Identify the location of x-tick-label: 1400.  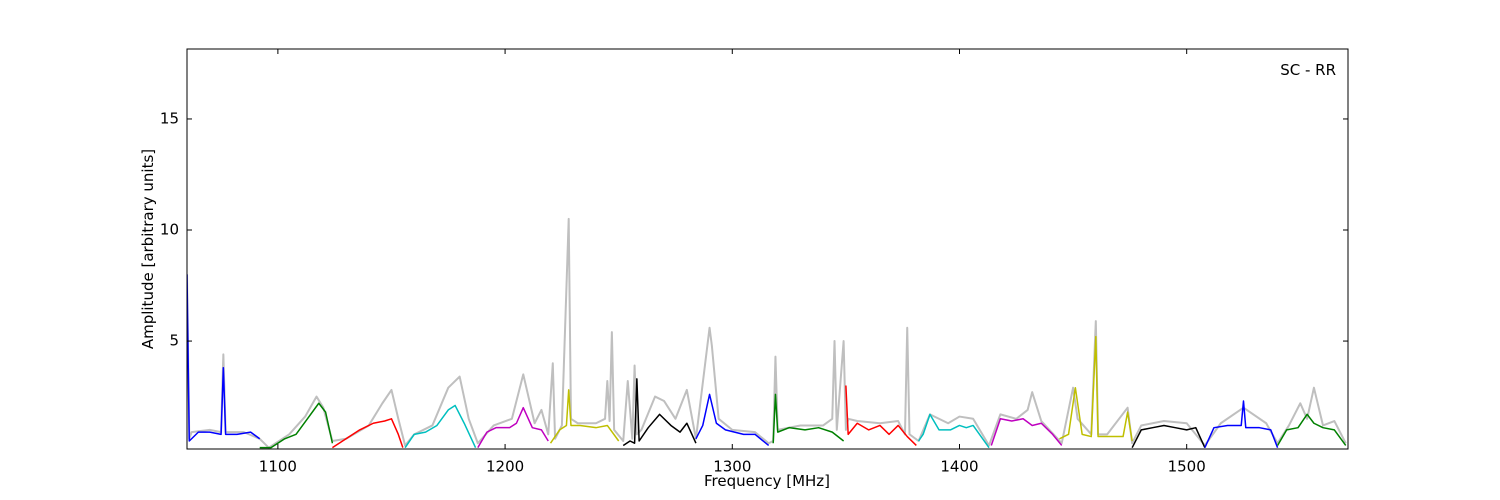
(959, 467).